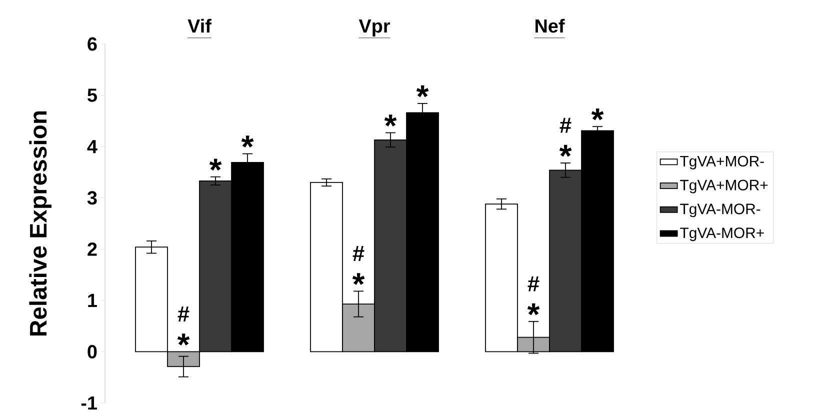  I want to click on y-tick-label: 1, so click(92, 300).